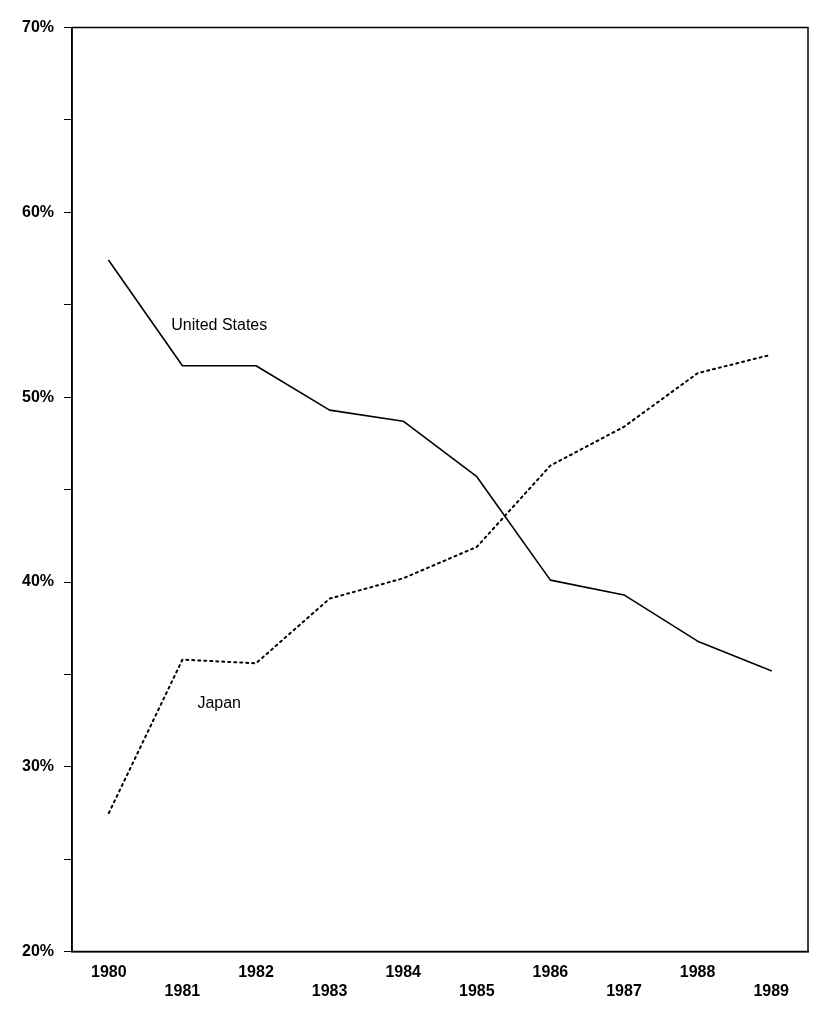  I want to click on x-tick-label: 1985, so click(477, 990).